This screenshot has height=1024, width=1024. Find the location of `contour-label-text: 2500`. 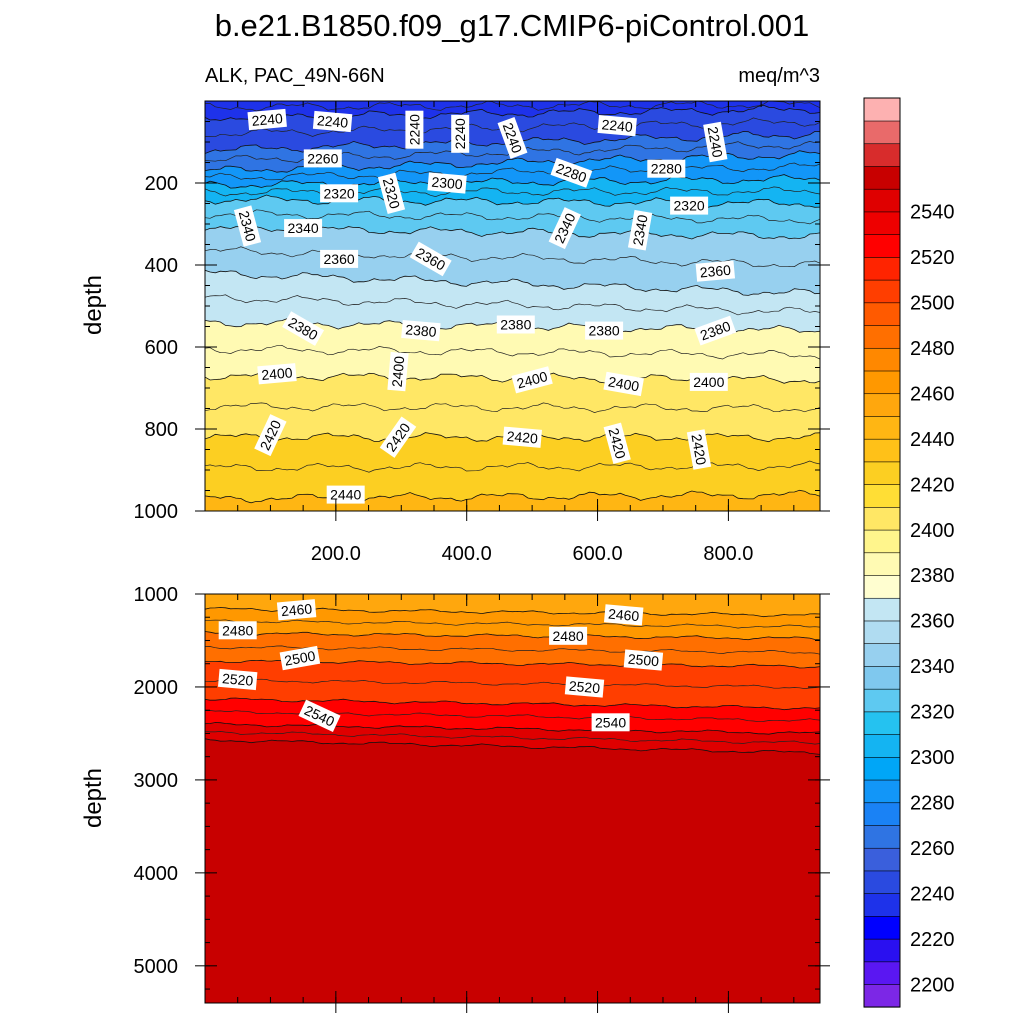

contour-label-text: 2500 is located at coordinates (300, 657).